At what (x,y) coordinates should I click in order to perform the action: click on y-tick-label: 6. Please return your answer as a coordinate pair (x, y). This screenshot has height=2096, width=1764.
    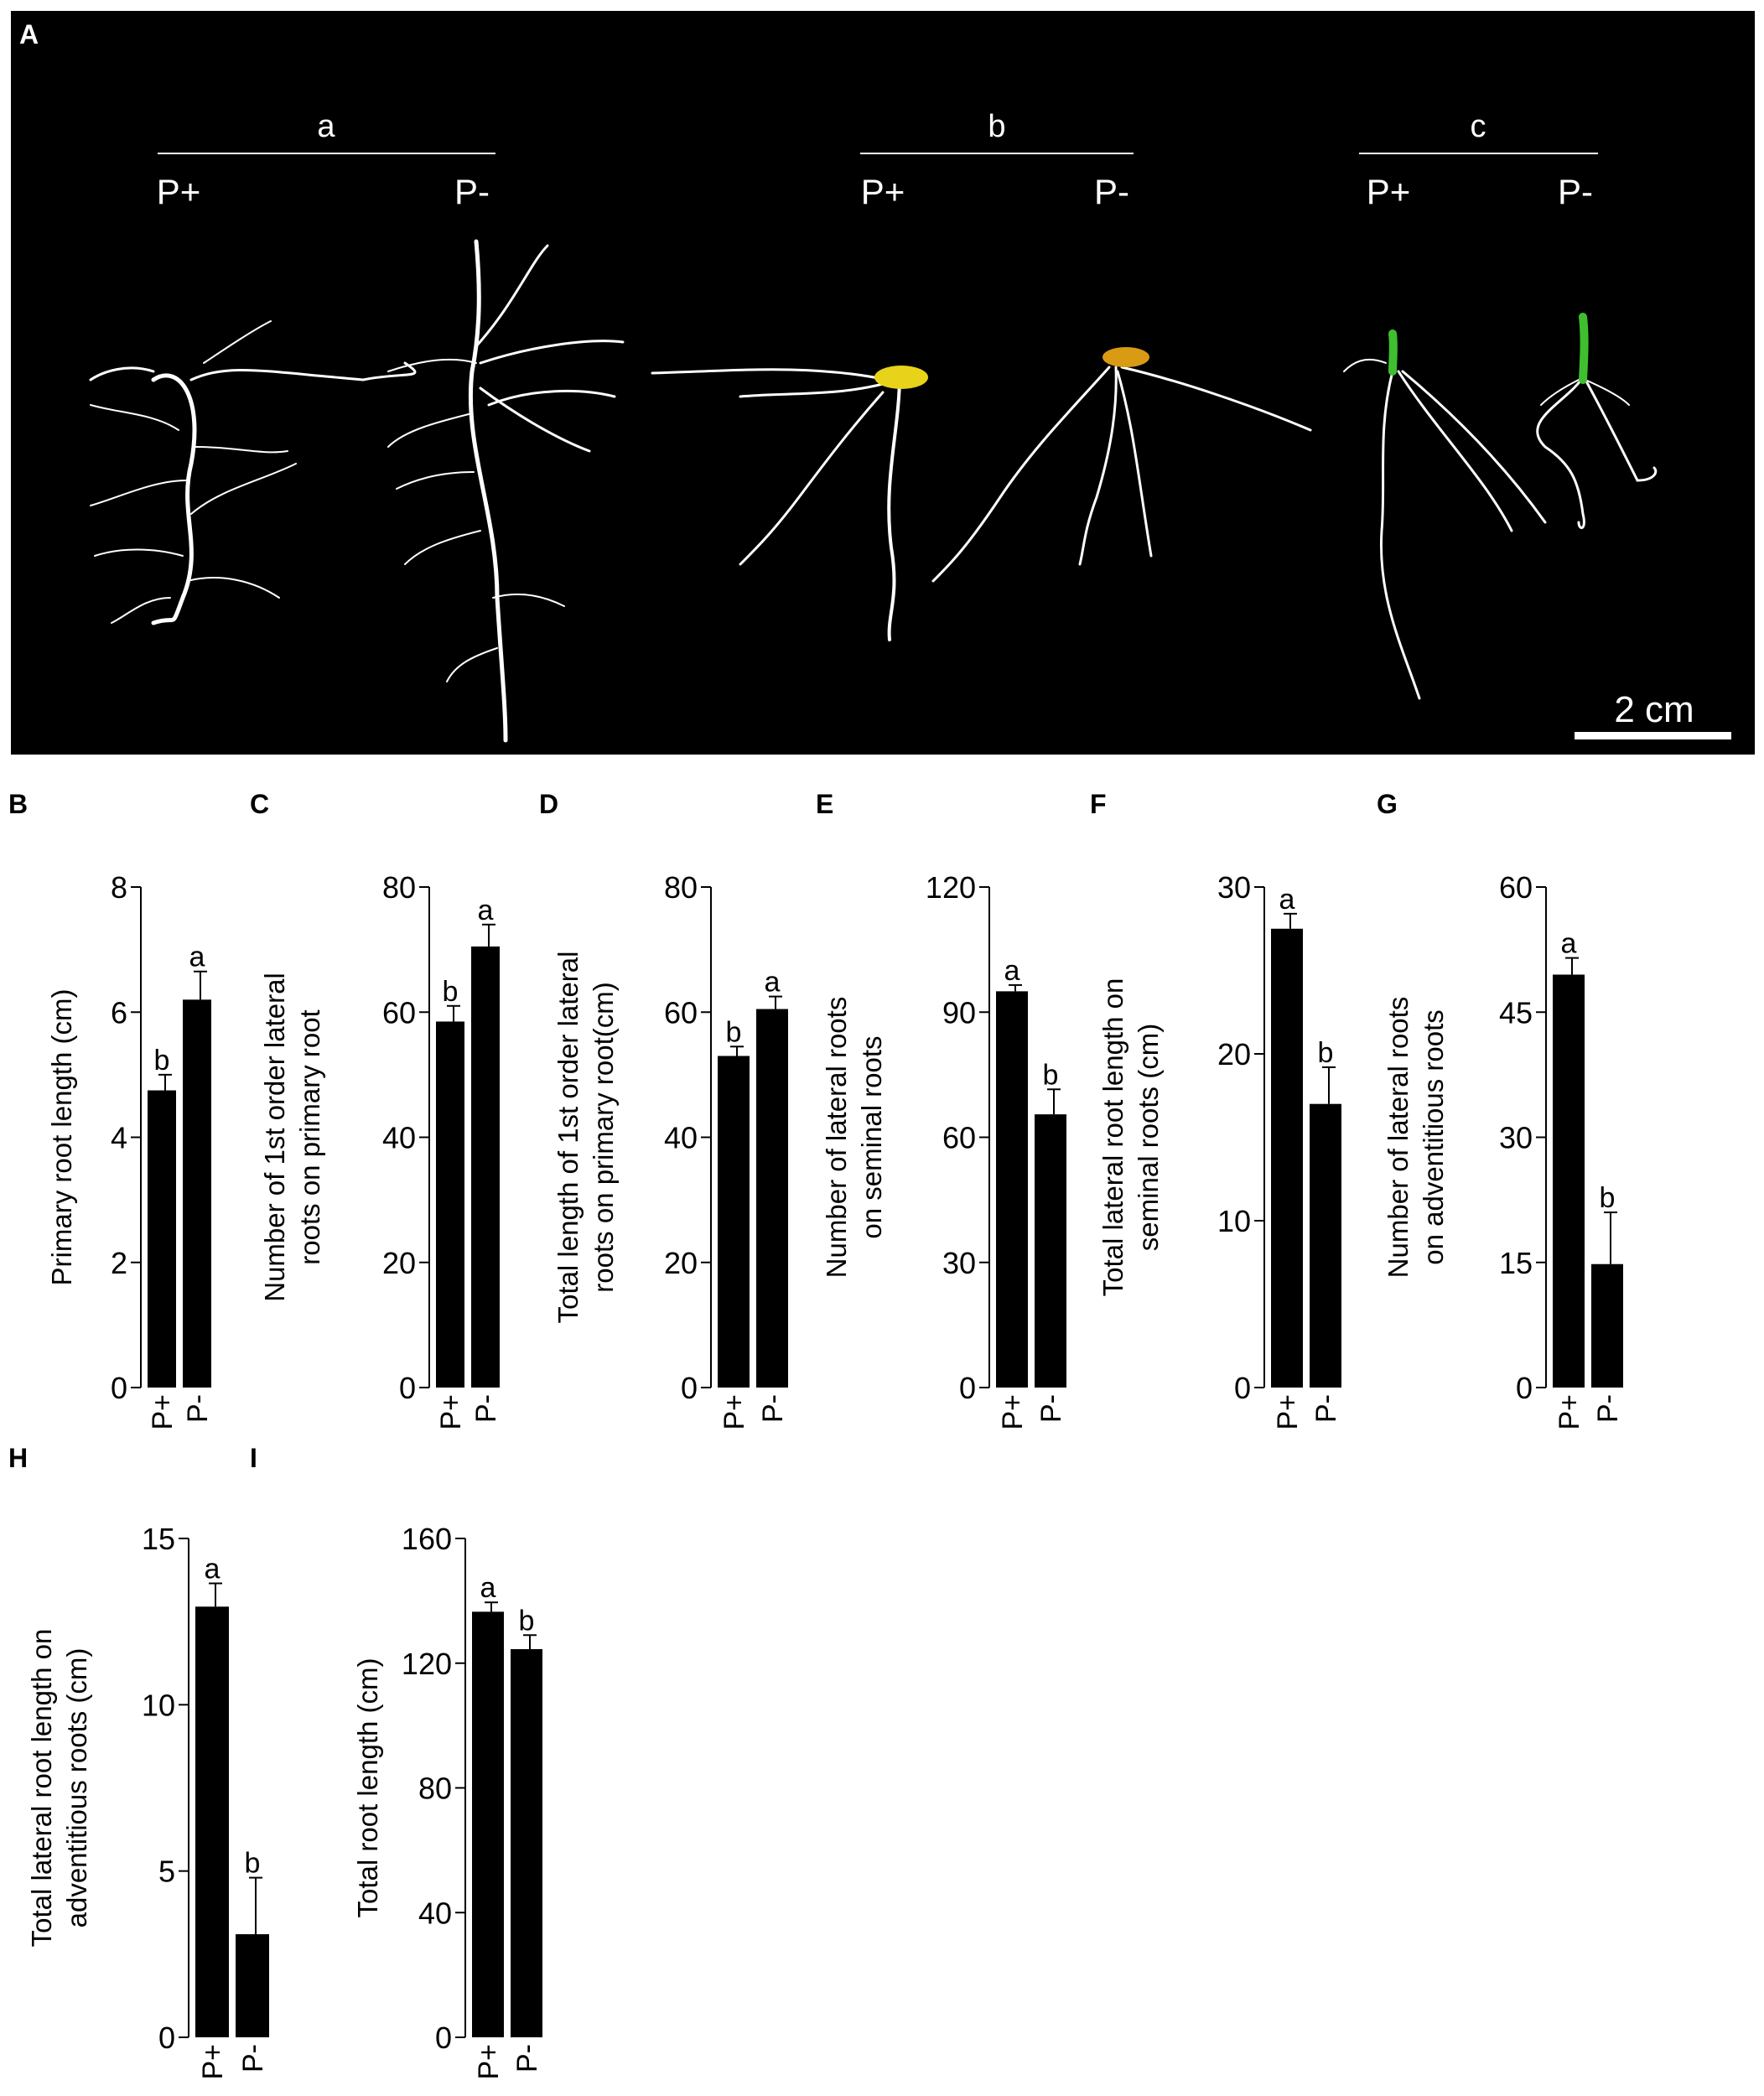
    Looking at the image, I should click on (119, 1013).